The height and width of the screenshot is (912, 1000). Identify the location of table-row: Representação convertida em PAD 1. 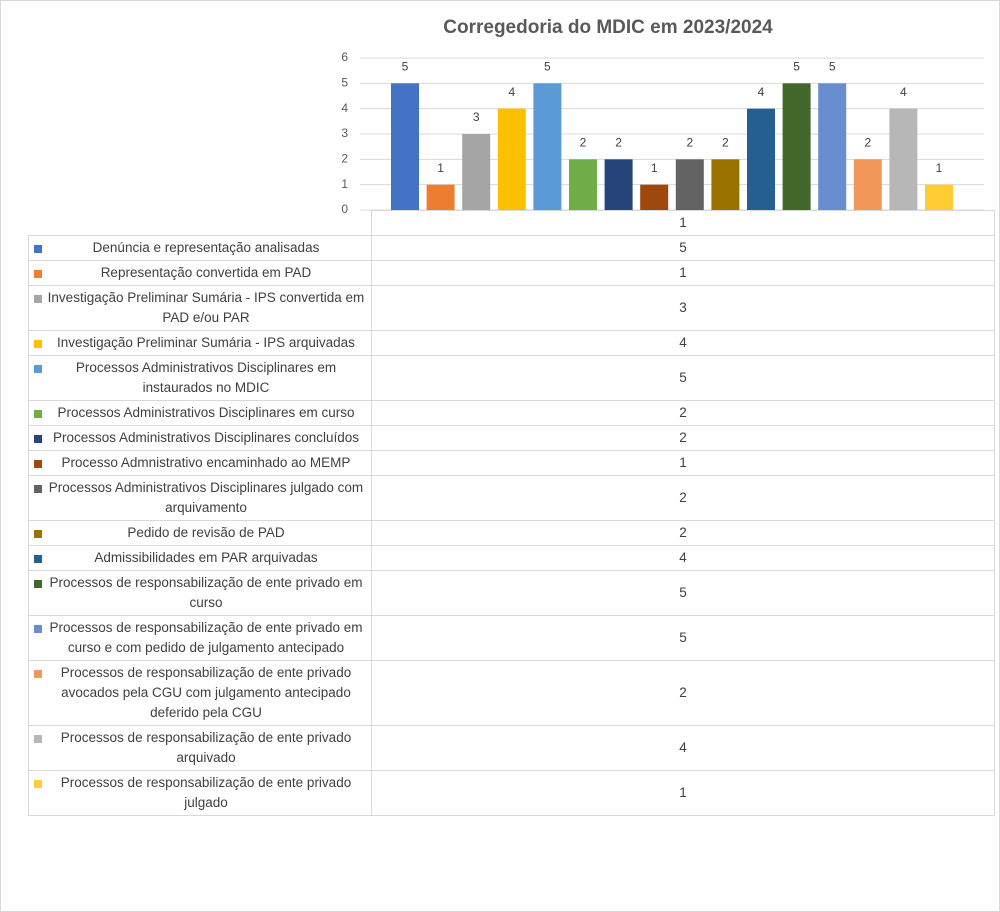
(511, 273).